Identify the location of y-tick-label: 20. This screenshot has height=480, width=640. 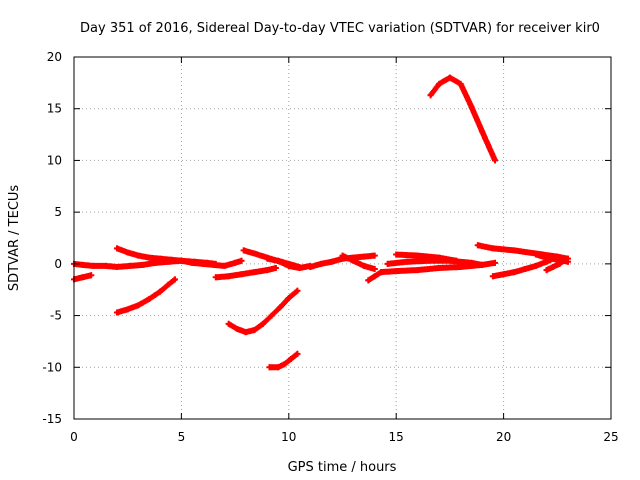
(54, 57).